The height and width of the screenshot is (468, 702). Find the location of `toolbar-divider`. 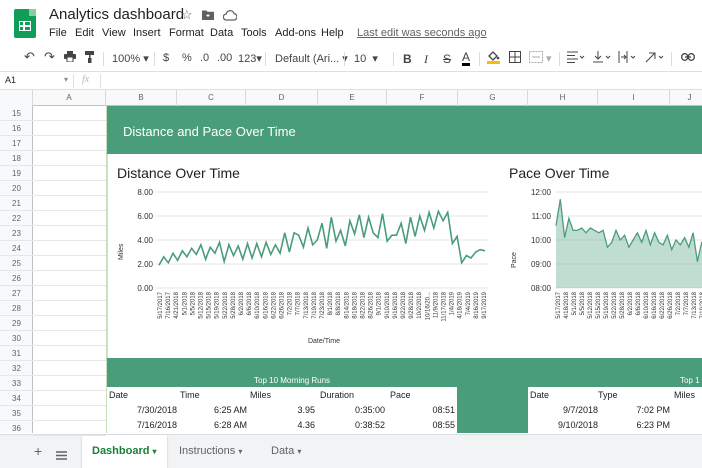

toolbar-divider is located at coordinates (344, 59).